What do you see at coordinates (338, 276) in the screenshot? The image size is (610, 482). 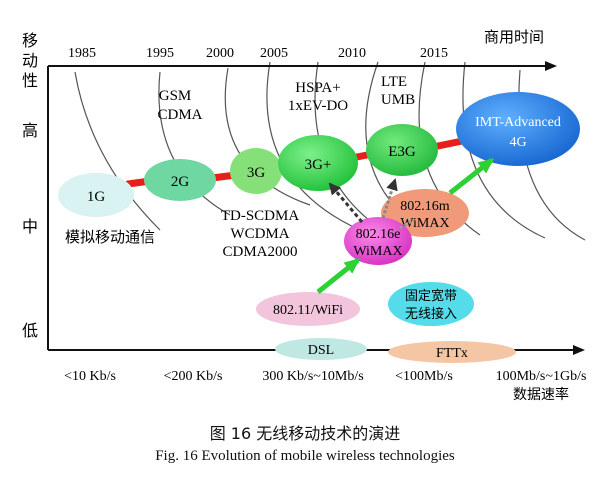 I see `arrow-wifi-to-80216e` at bounding box center [338, 276].